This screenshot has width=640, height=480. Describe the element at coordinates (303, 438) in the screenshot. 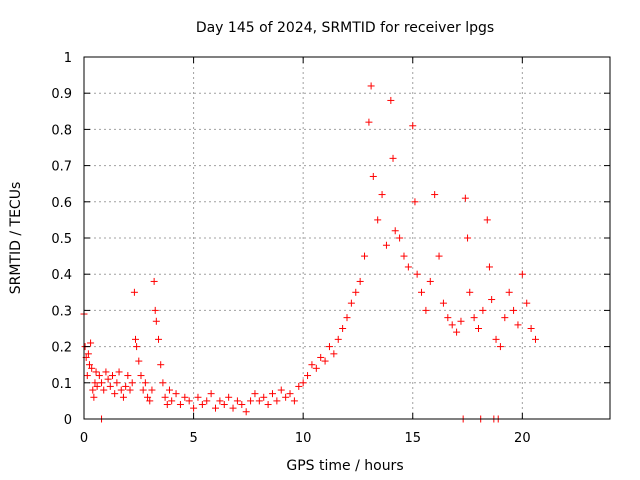

I see `x-tick-label: 10` at that location.